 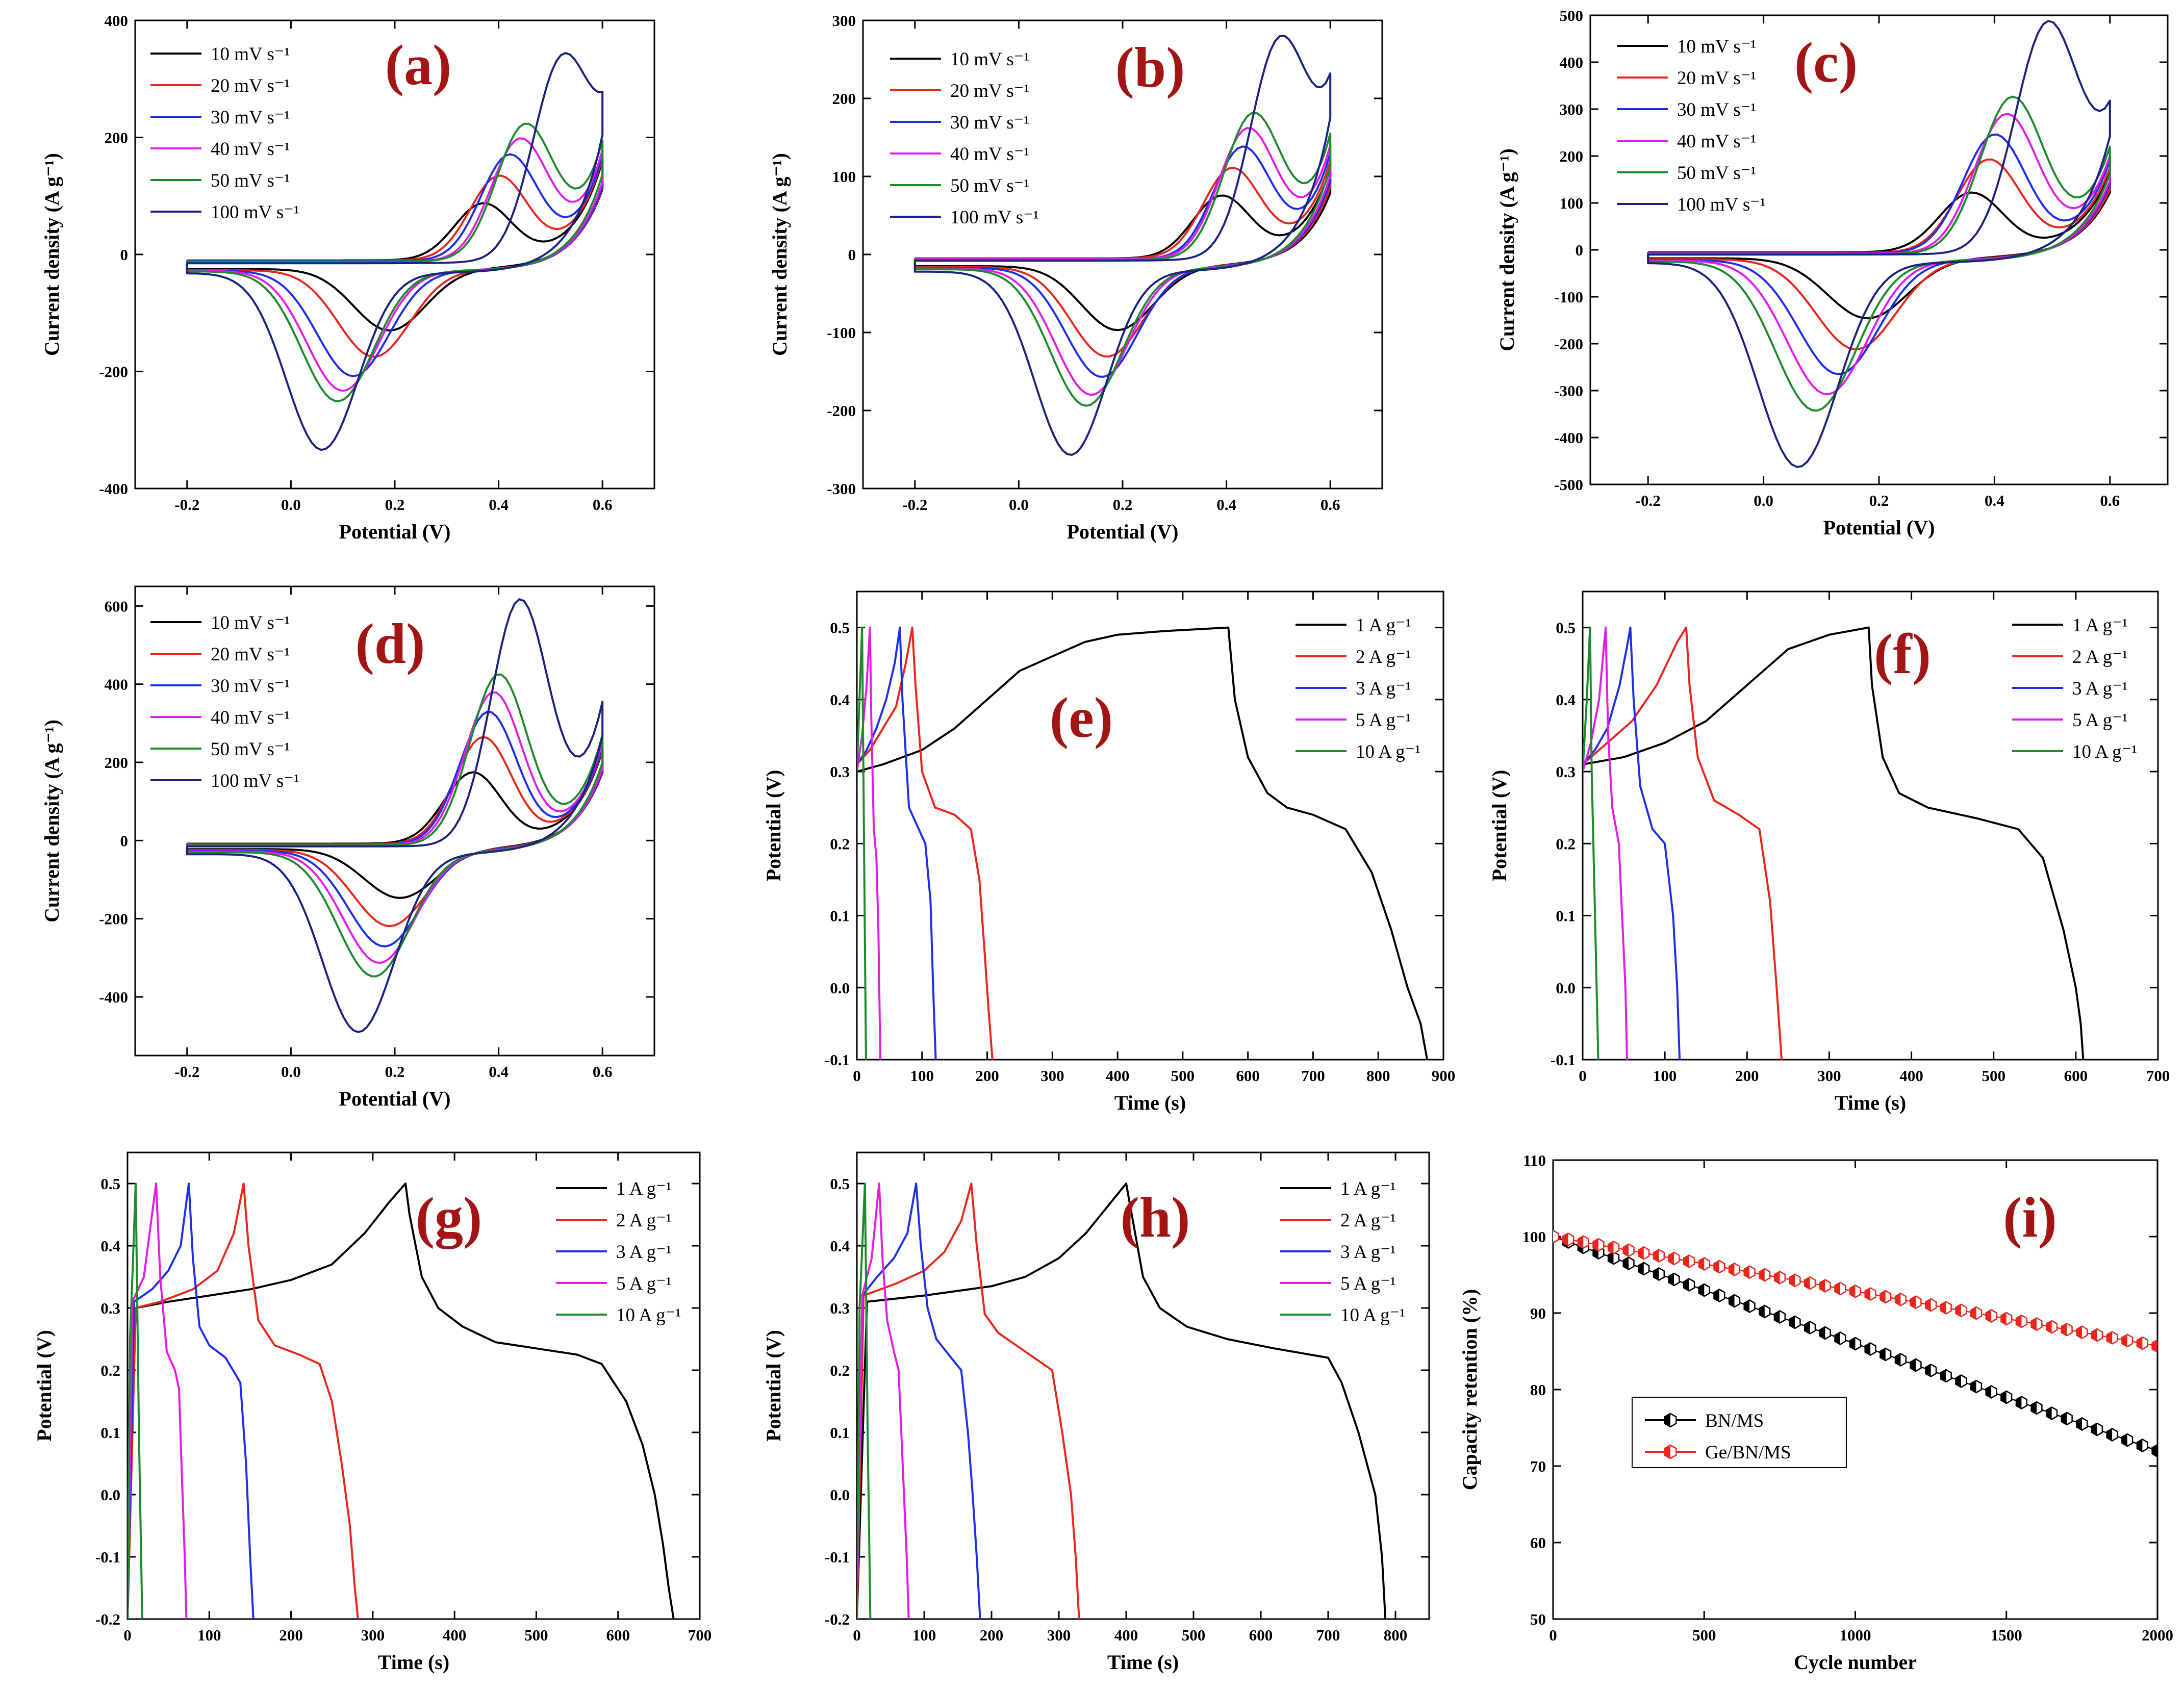 What do you see at coordinates (1556, 1237) in the screenshot?
I see `series-marker` at bounding box center [1556, 1237].